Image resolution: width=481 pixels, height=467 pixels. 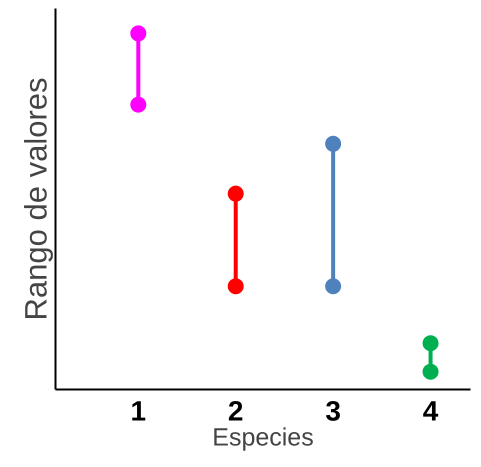 I want to click on x-axis-title: Especies, so click(x=263, y=438).